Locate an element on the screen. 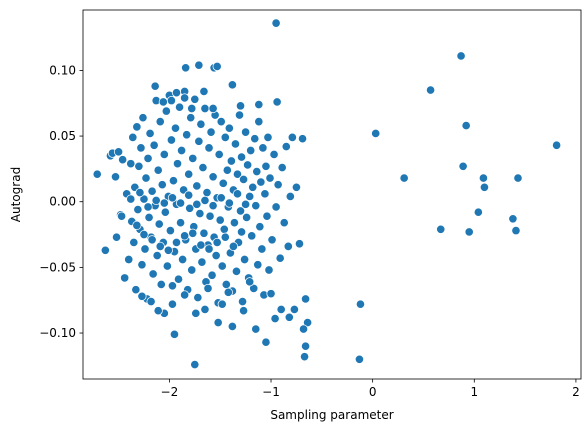 The image size is (588, 432). x-tick-label: 1 is located at coordinates (474, 392).